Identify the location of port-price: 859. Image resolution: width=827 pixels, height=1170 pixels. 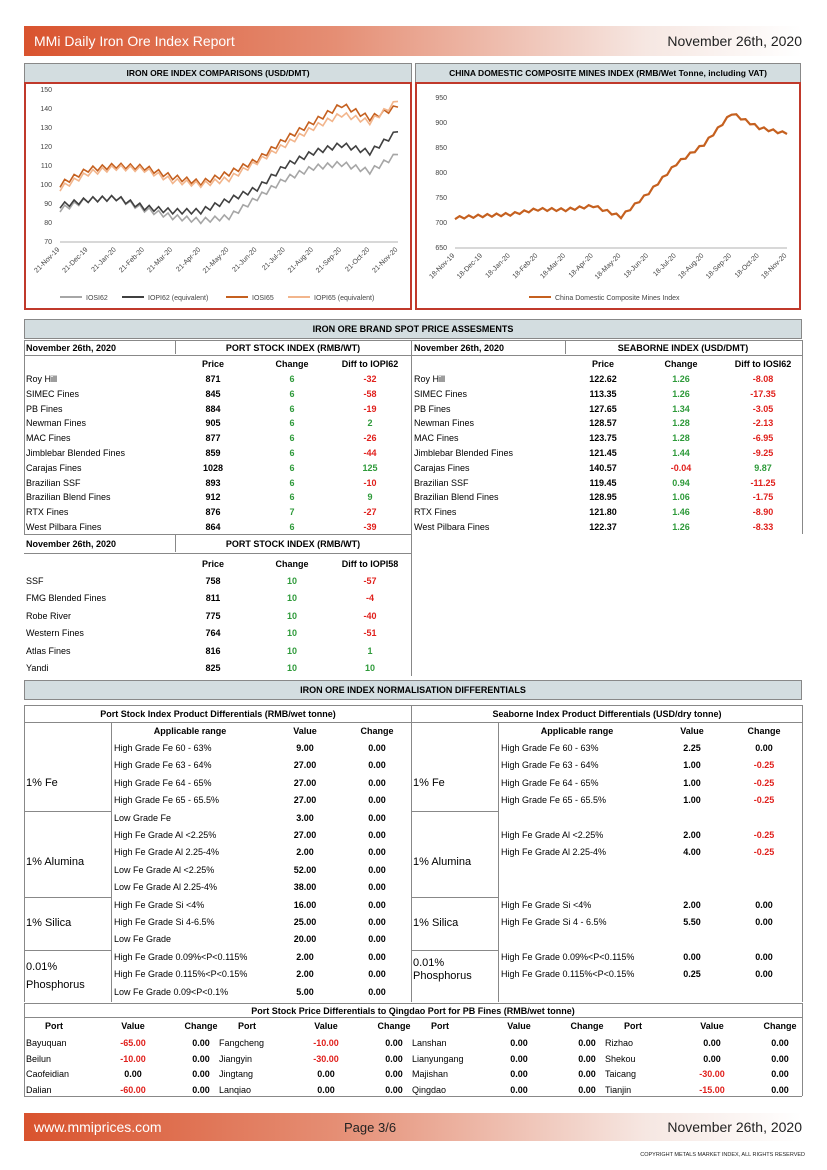
(213, 453).